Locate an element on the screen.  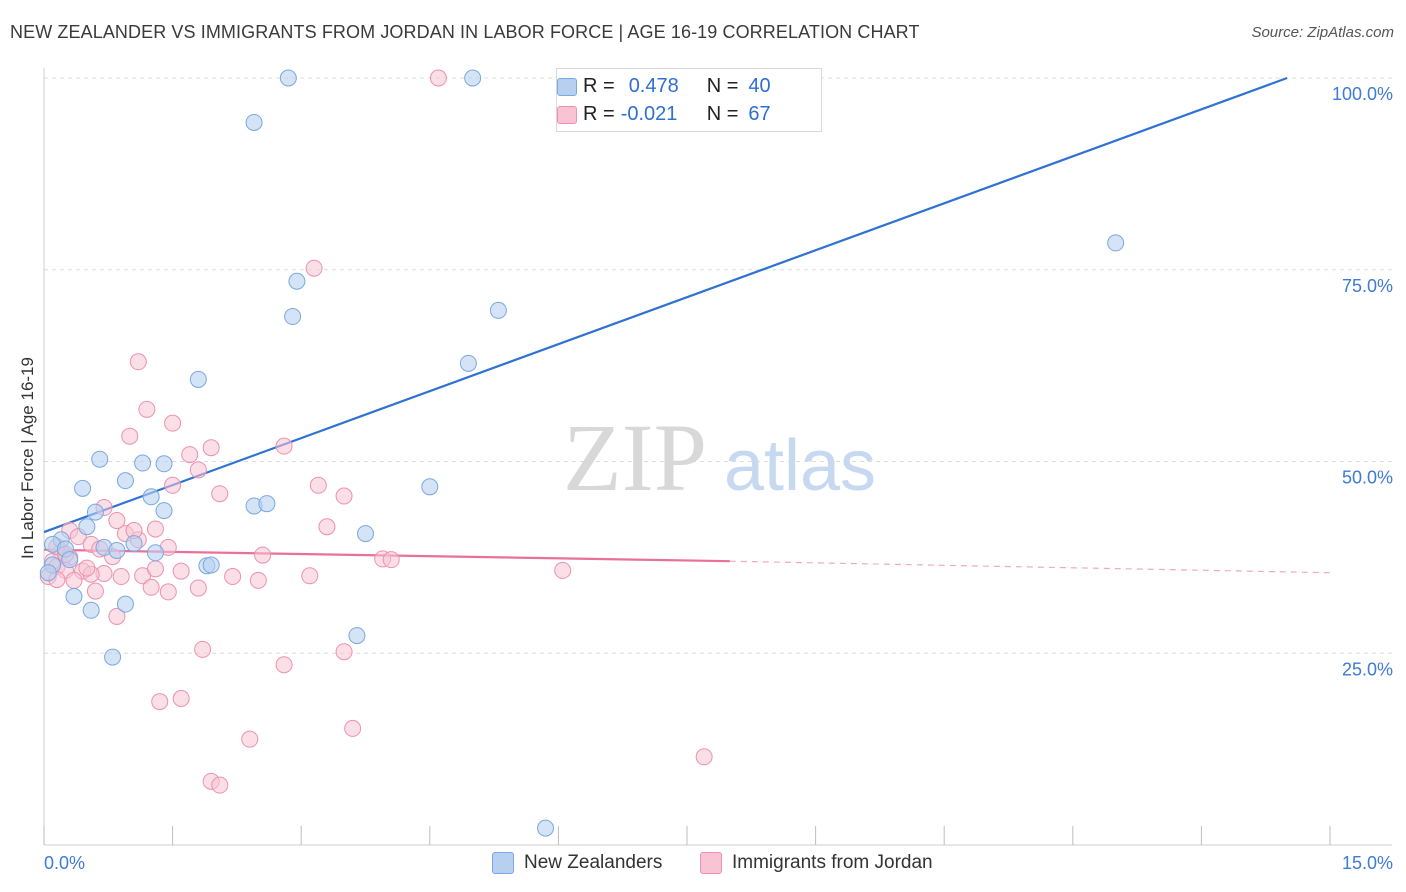
y-tick-label: 100.0% is located at coordinates (1362, 94).